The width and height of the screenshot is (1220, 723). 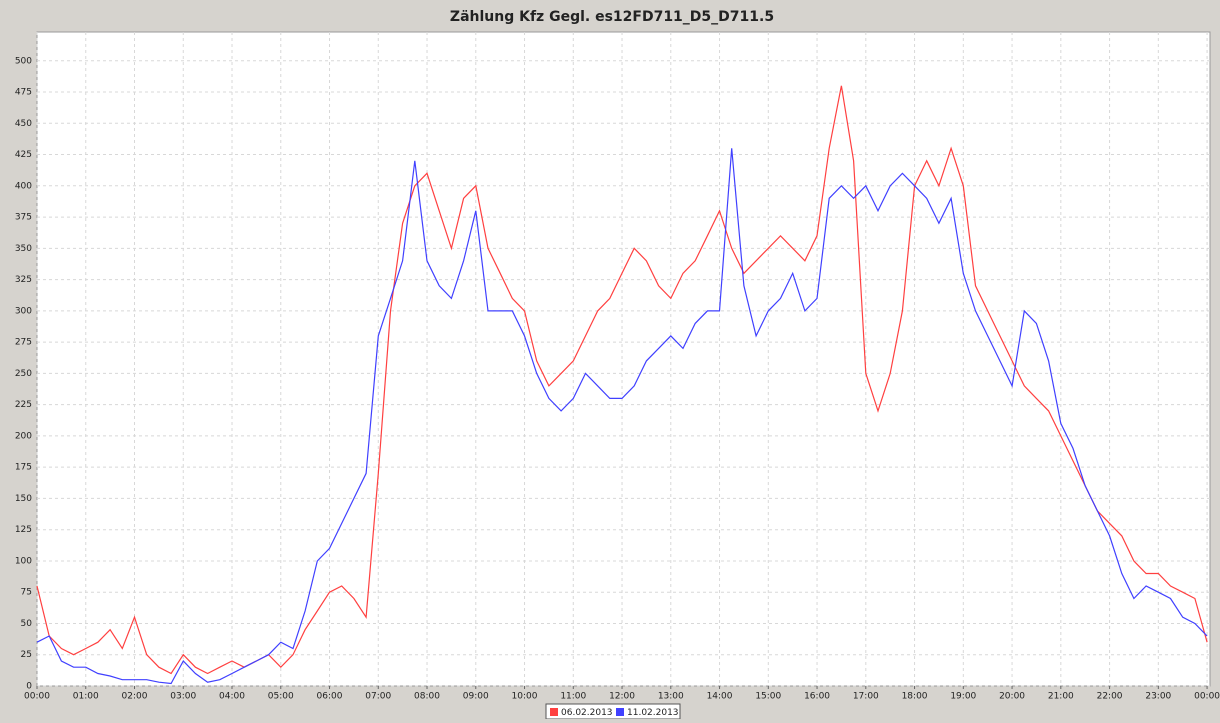 What do you see at coordinates (23, 499) in the screenshot?
I see `y-tick-label: 150` at bounding box center [23, 499].